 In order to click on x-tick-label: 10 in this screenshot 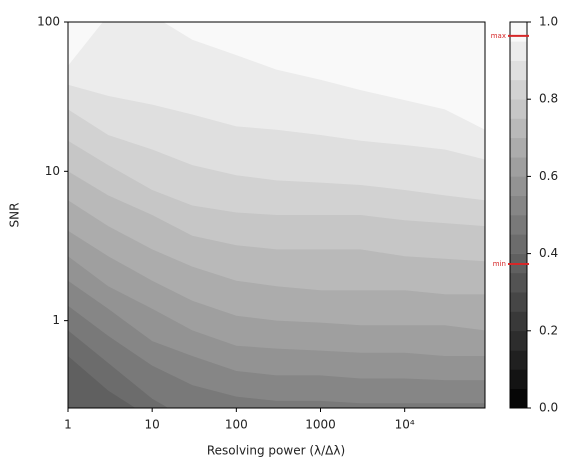, I will do `click(152, 425)`.